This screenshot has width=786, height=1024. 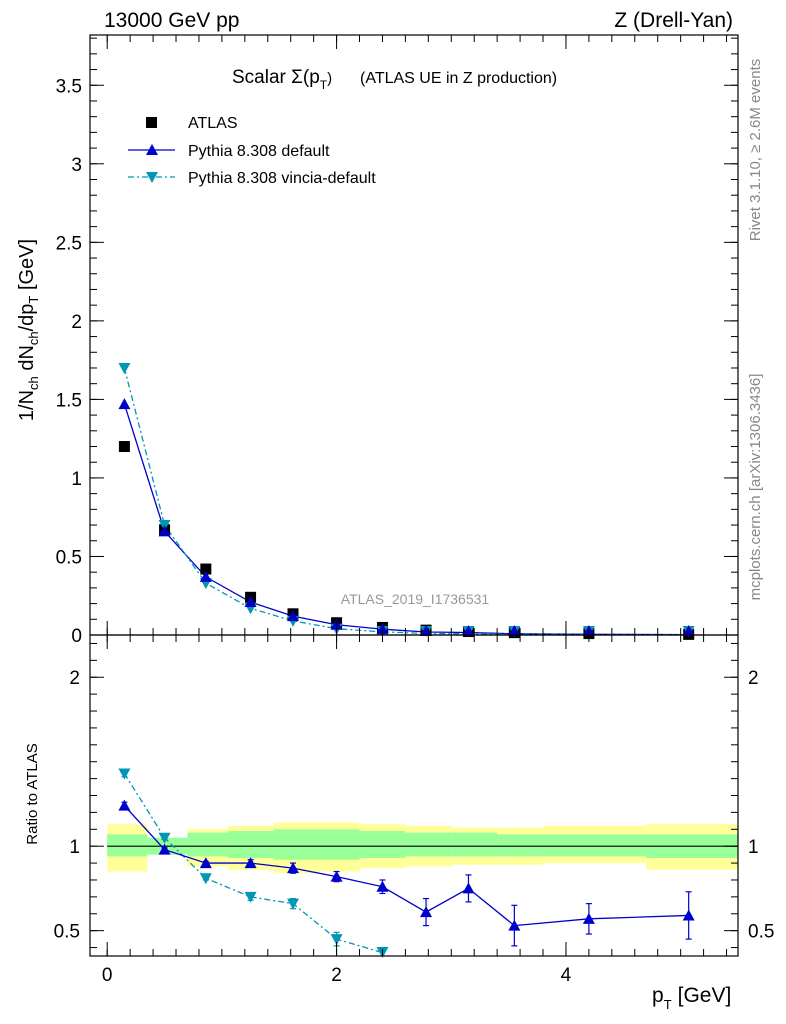 I want to click on header-left-label: 13000 GeV pp, so click(x=171, y=20).